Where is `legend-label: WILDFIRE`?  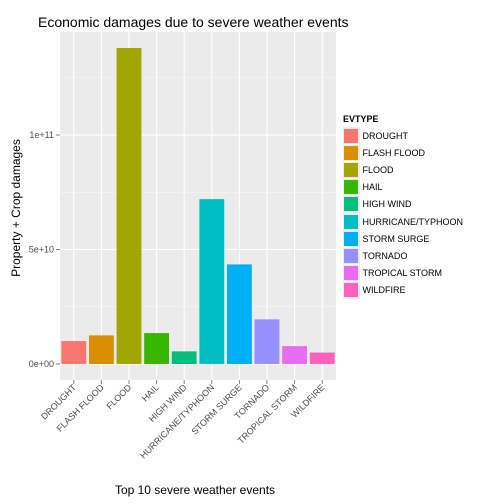
legend-label: WILDFIRE is located at coordinates (384, 290).